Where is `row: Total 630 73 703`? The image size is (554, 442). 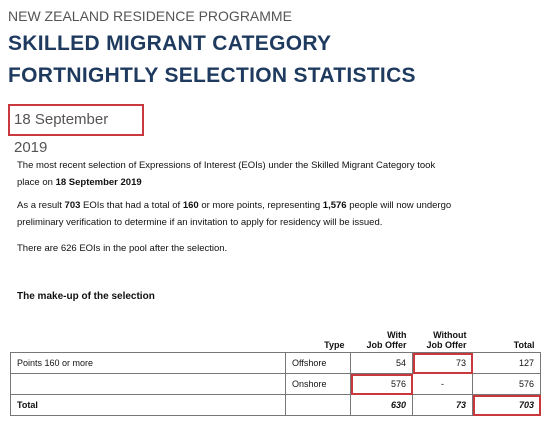 row: Total 630 73 703 is located at coordinates (275, 405).